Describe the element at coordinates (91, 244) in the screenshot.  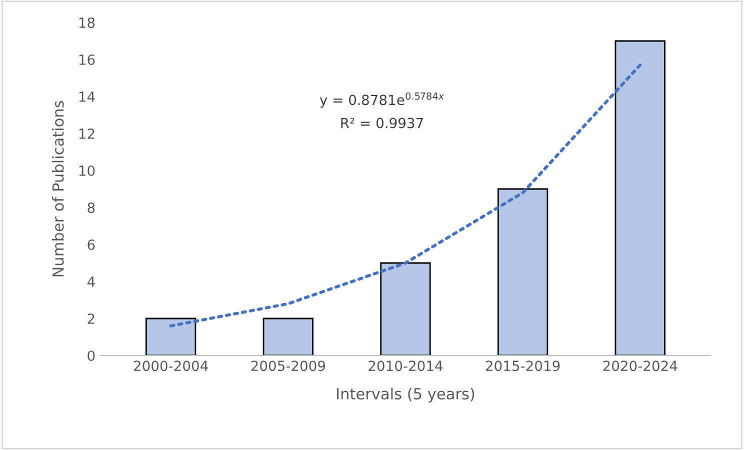
I see `y-tick-label: 6` at that location.